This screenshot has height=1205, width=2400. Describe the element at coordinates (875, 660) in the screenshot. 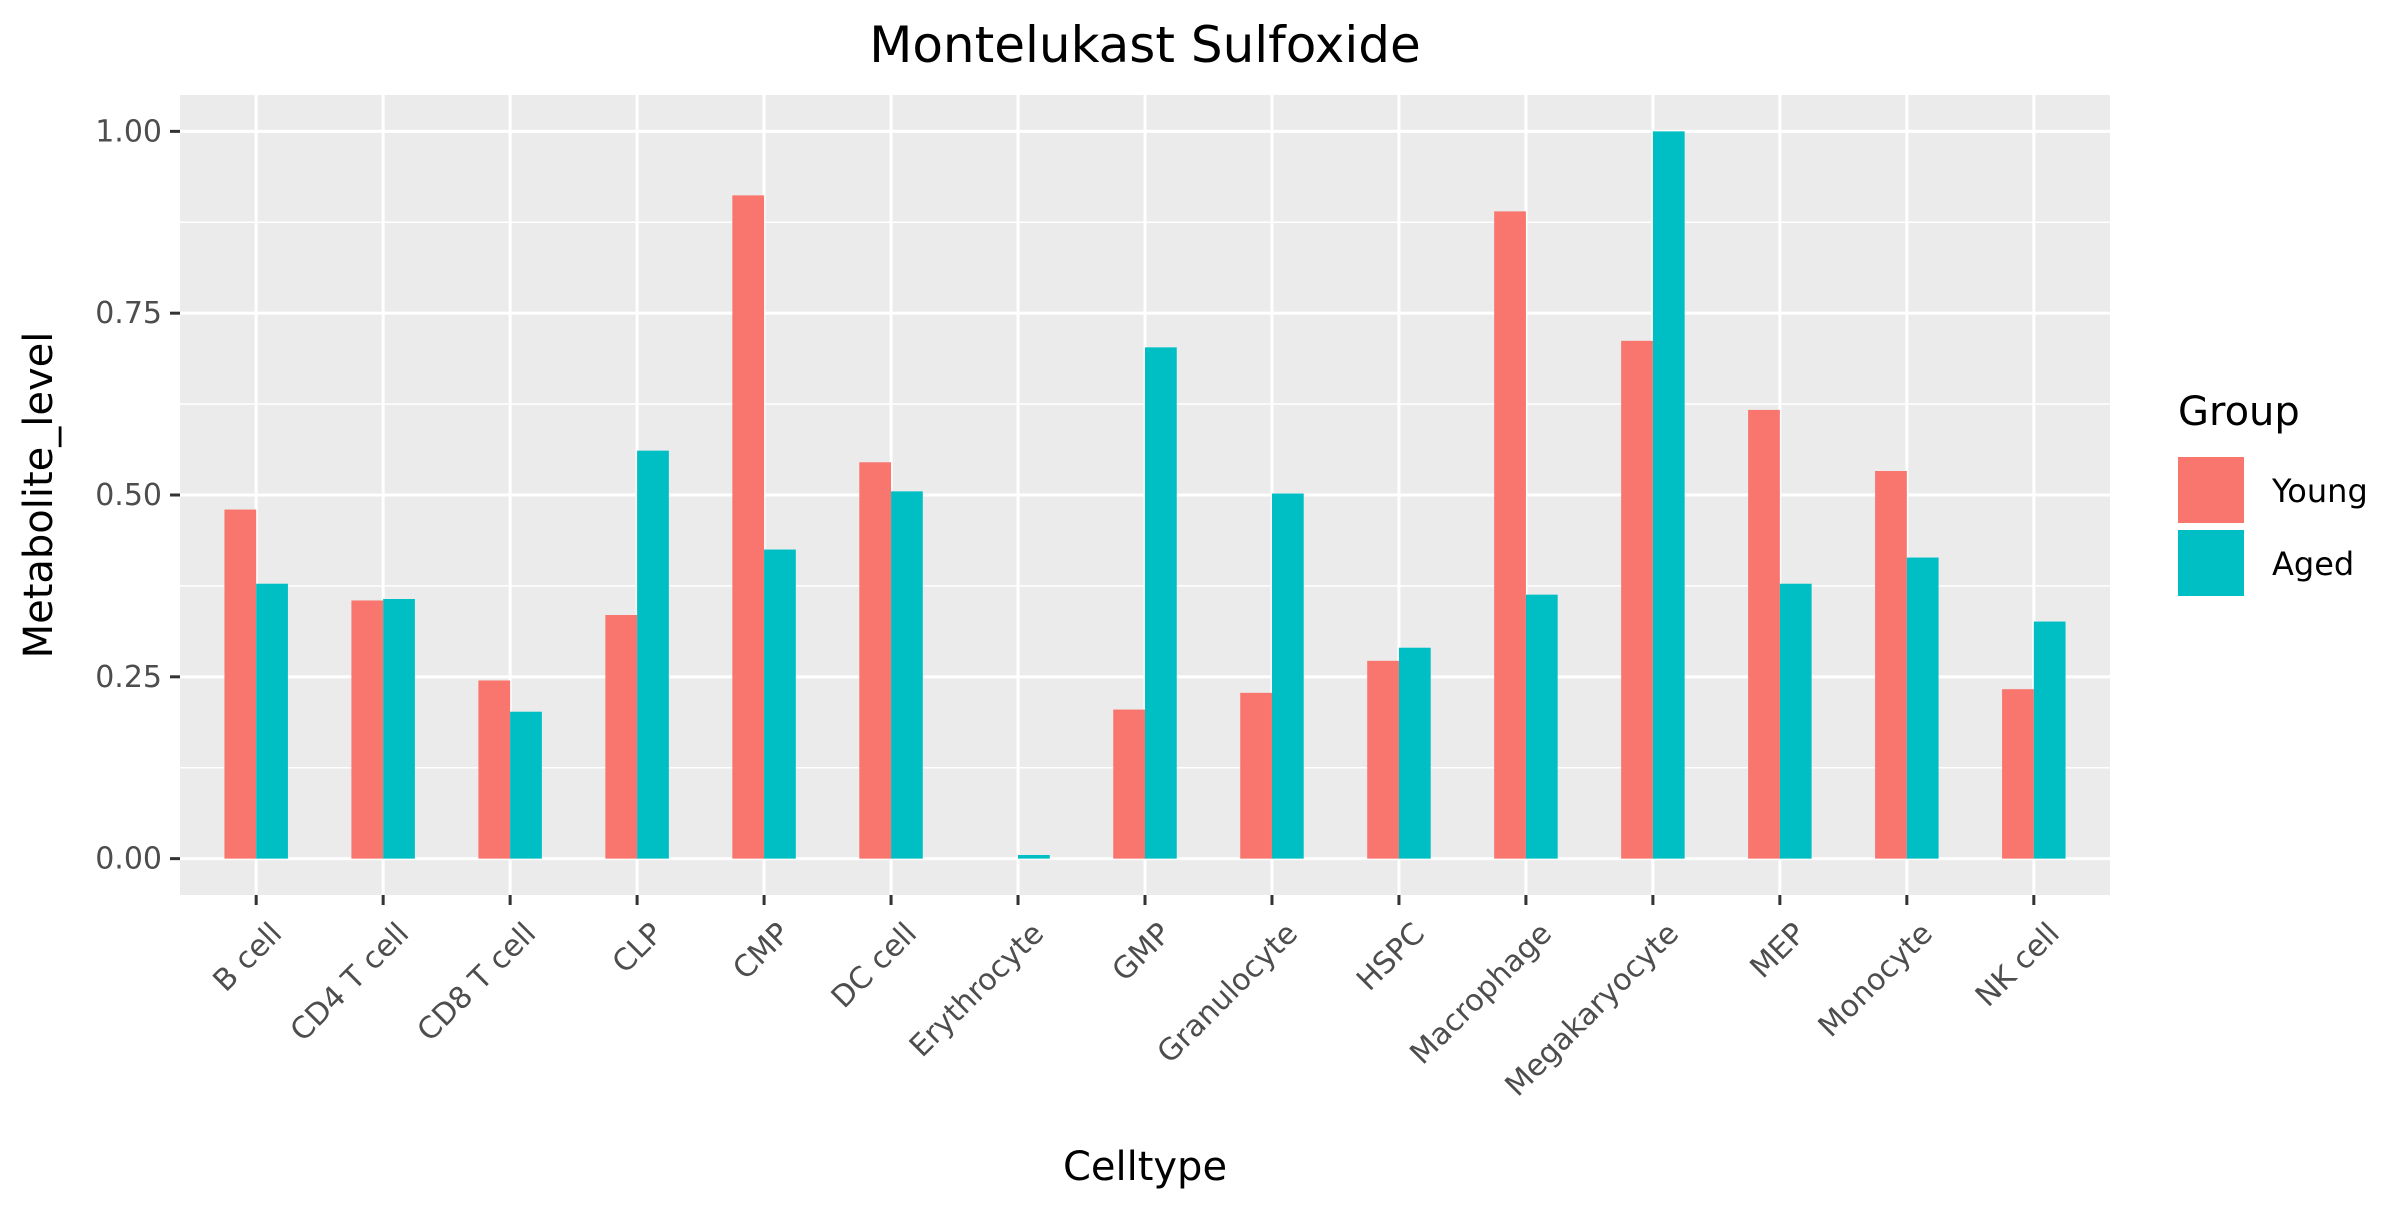

I see `bar-young-dc-cell` at that location.